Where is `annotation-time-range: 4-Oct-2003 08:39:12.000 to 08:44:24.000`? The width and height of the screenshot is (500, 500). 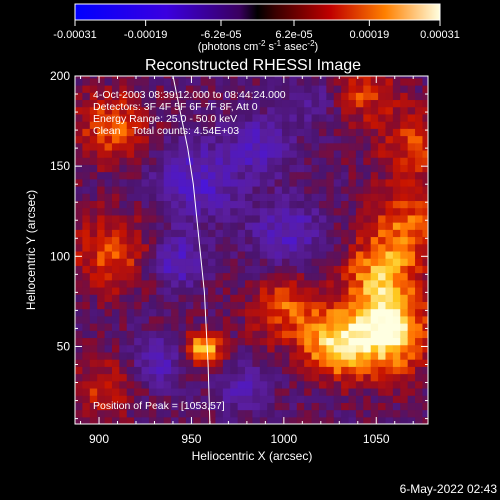 annotation-time-range: 4-Oct-2003 08:39:12.000 to 08:44:24.000 is located at coordinates (189, 95).